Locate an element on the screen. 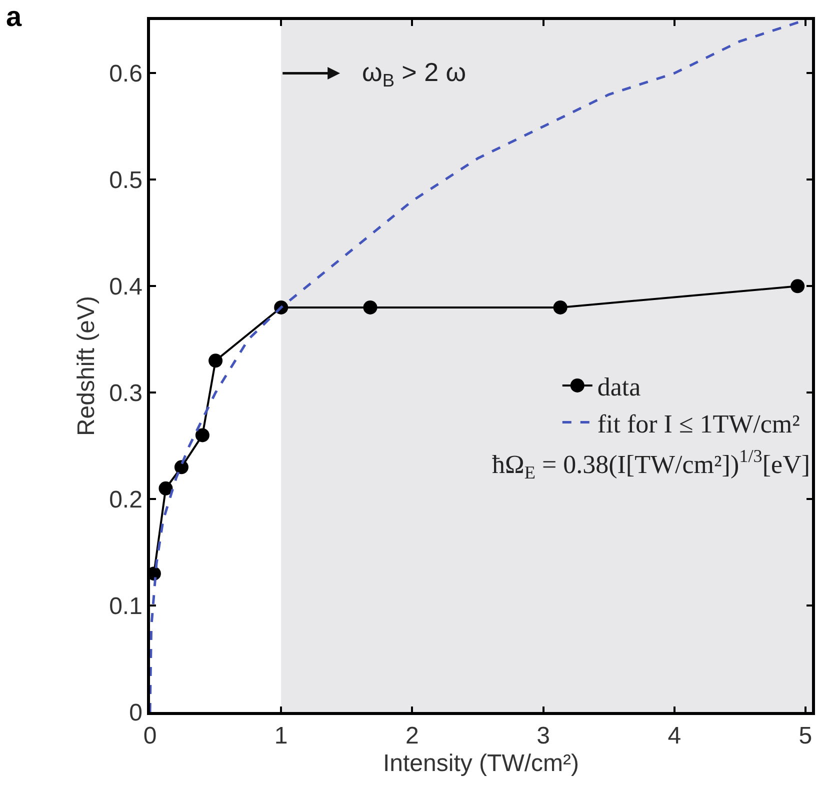  x-tick-label: 1 is located at coordinates (281, 736).